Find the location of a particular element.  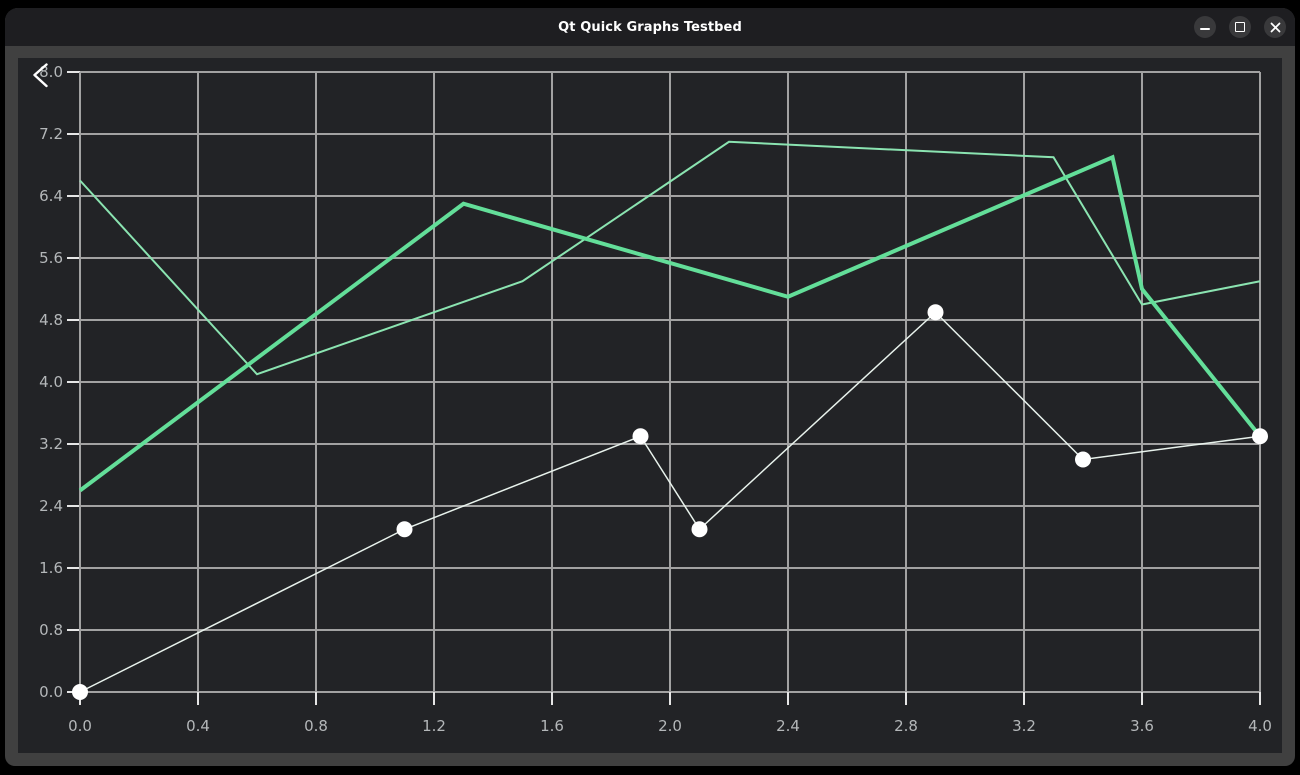

y-tick-label: 5.6 is located at coordinates (51, 258).